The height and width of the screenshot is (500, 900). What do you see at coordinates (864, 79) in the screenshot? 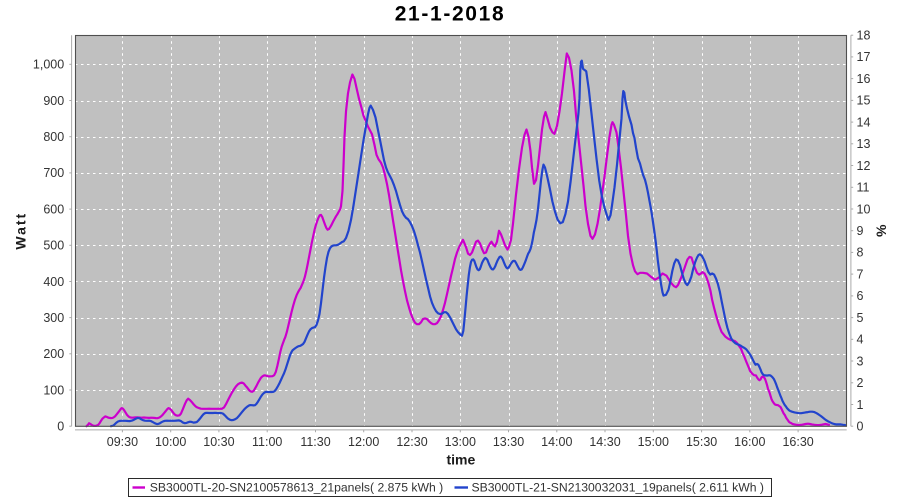
I see `svg-text: 16` at bounding box center [864, 79].